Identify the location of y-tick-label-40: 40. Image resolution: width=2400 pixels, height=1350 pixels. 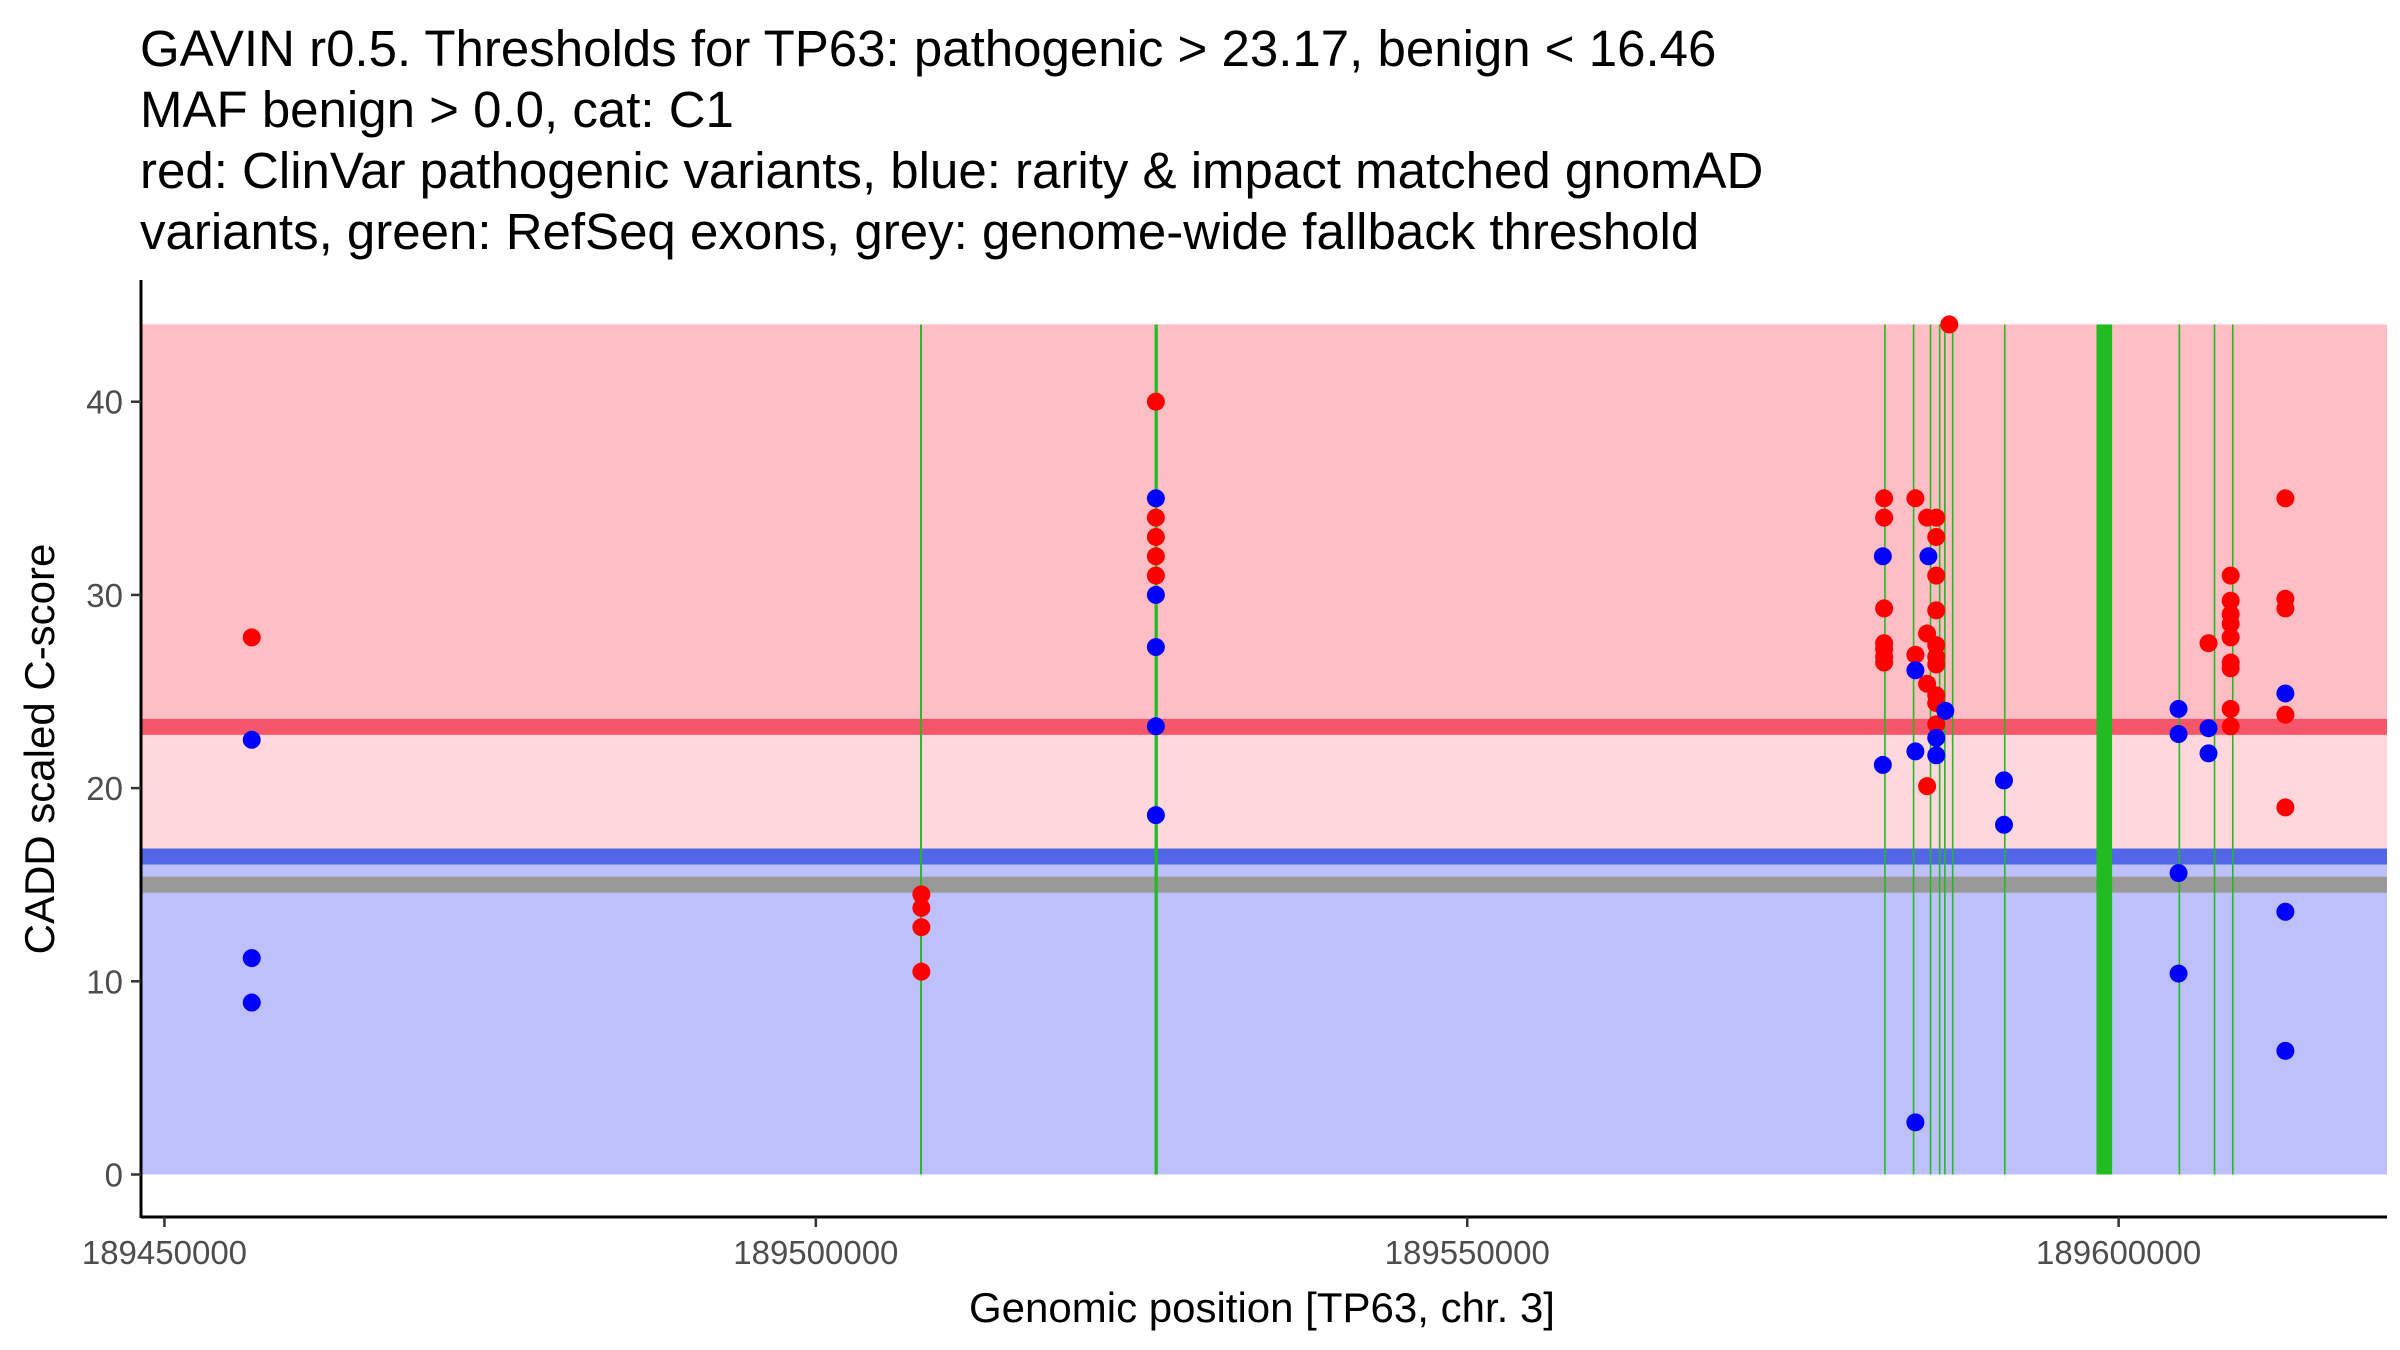
(104, 402).